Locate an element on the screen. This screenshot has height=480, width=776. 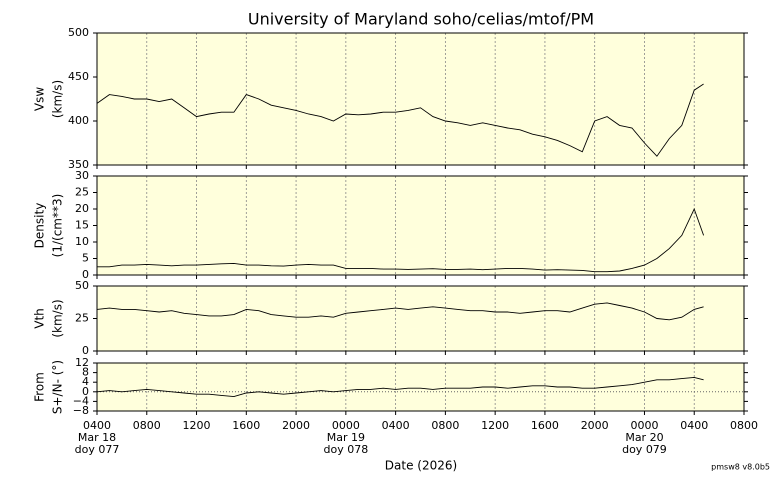
doy-label: doy 078 is located at coordinates (345, 449).